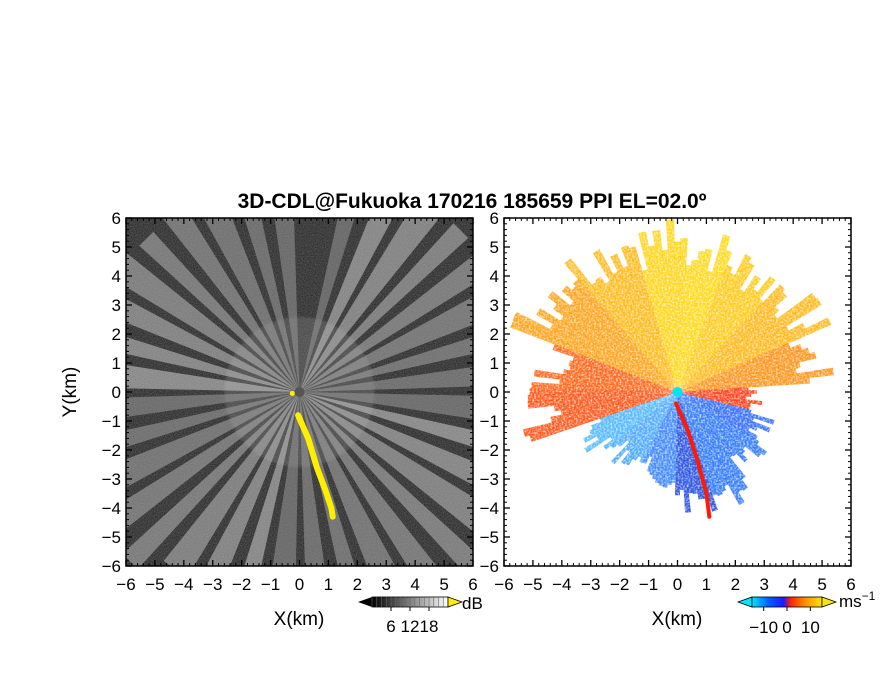 This screenshot has width=880, height=680. What do you see at coordinates (619, 584) in the screenshot?
I see `right-x-tick-label: −2` at bounding box center [619, 584].